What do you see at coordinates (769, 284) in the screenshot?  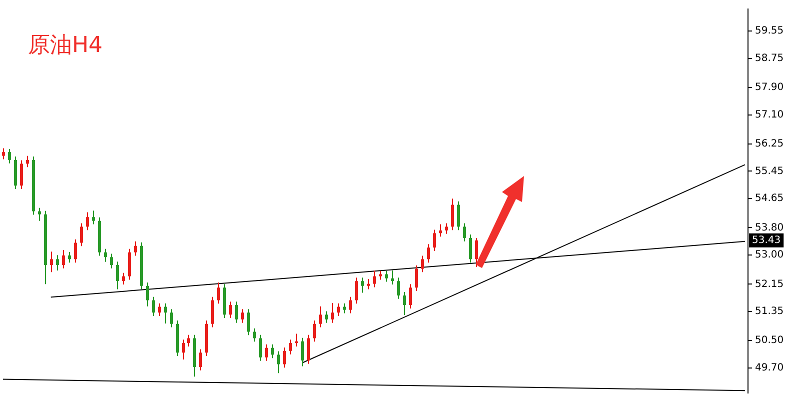 I see `y-tick-label: 52.15` at bounding box center [769, 284].